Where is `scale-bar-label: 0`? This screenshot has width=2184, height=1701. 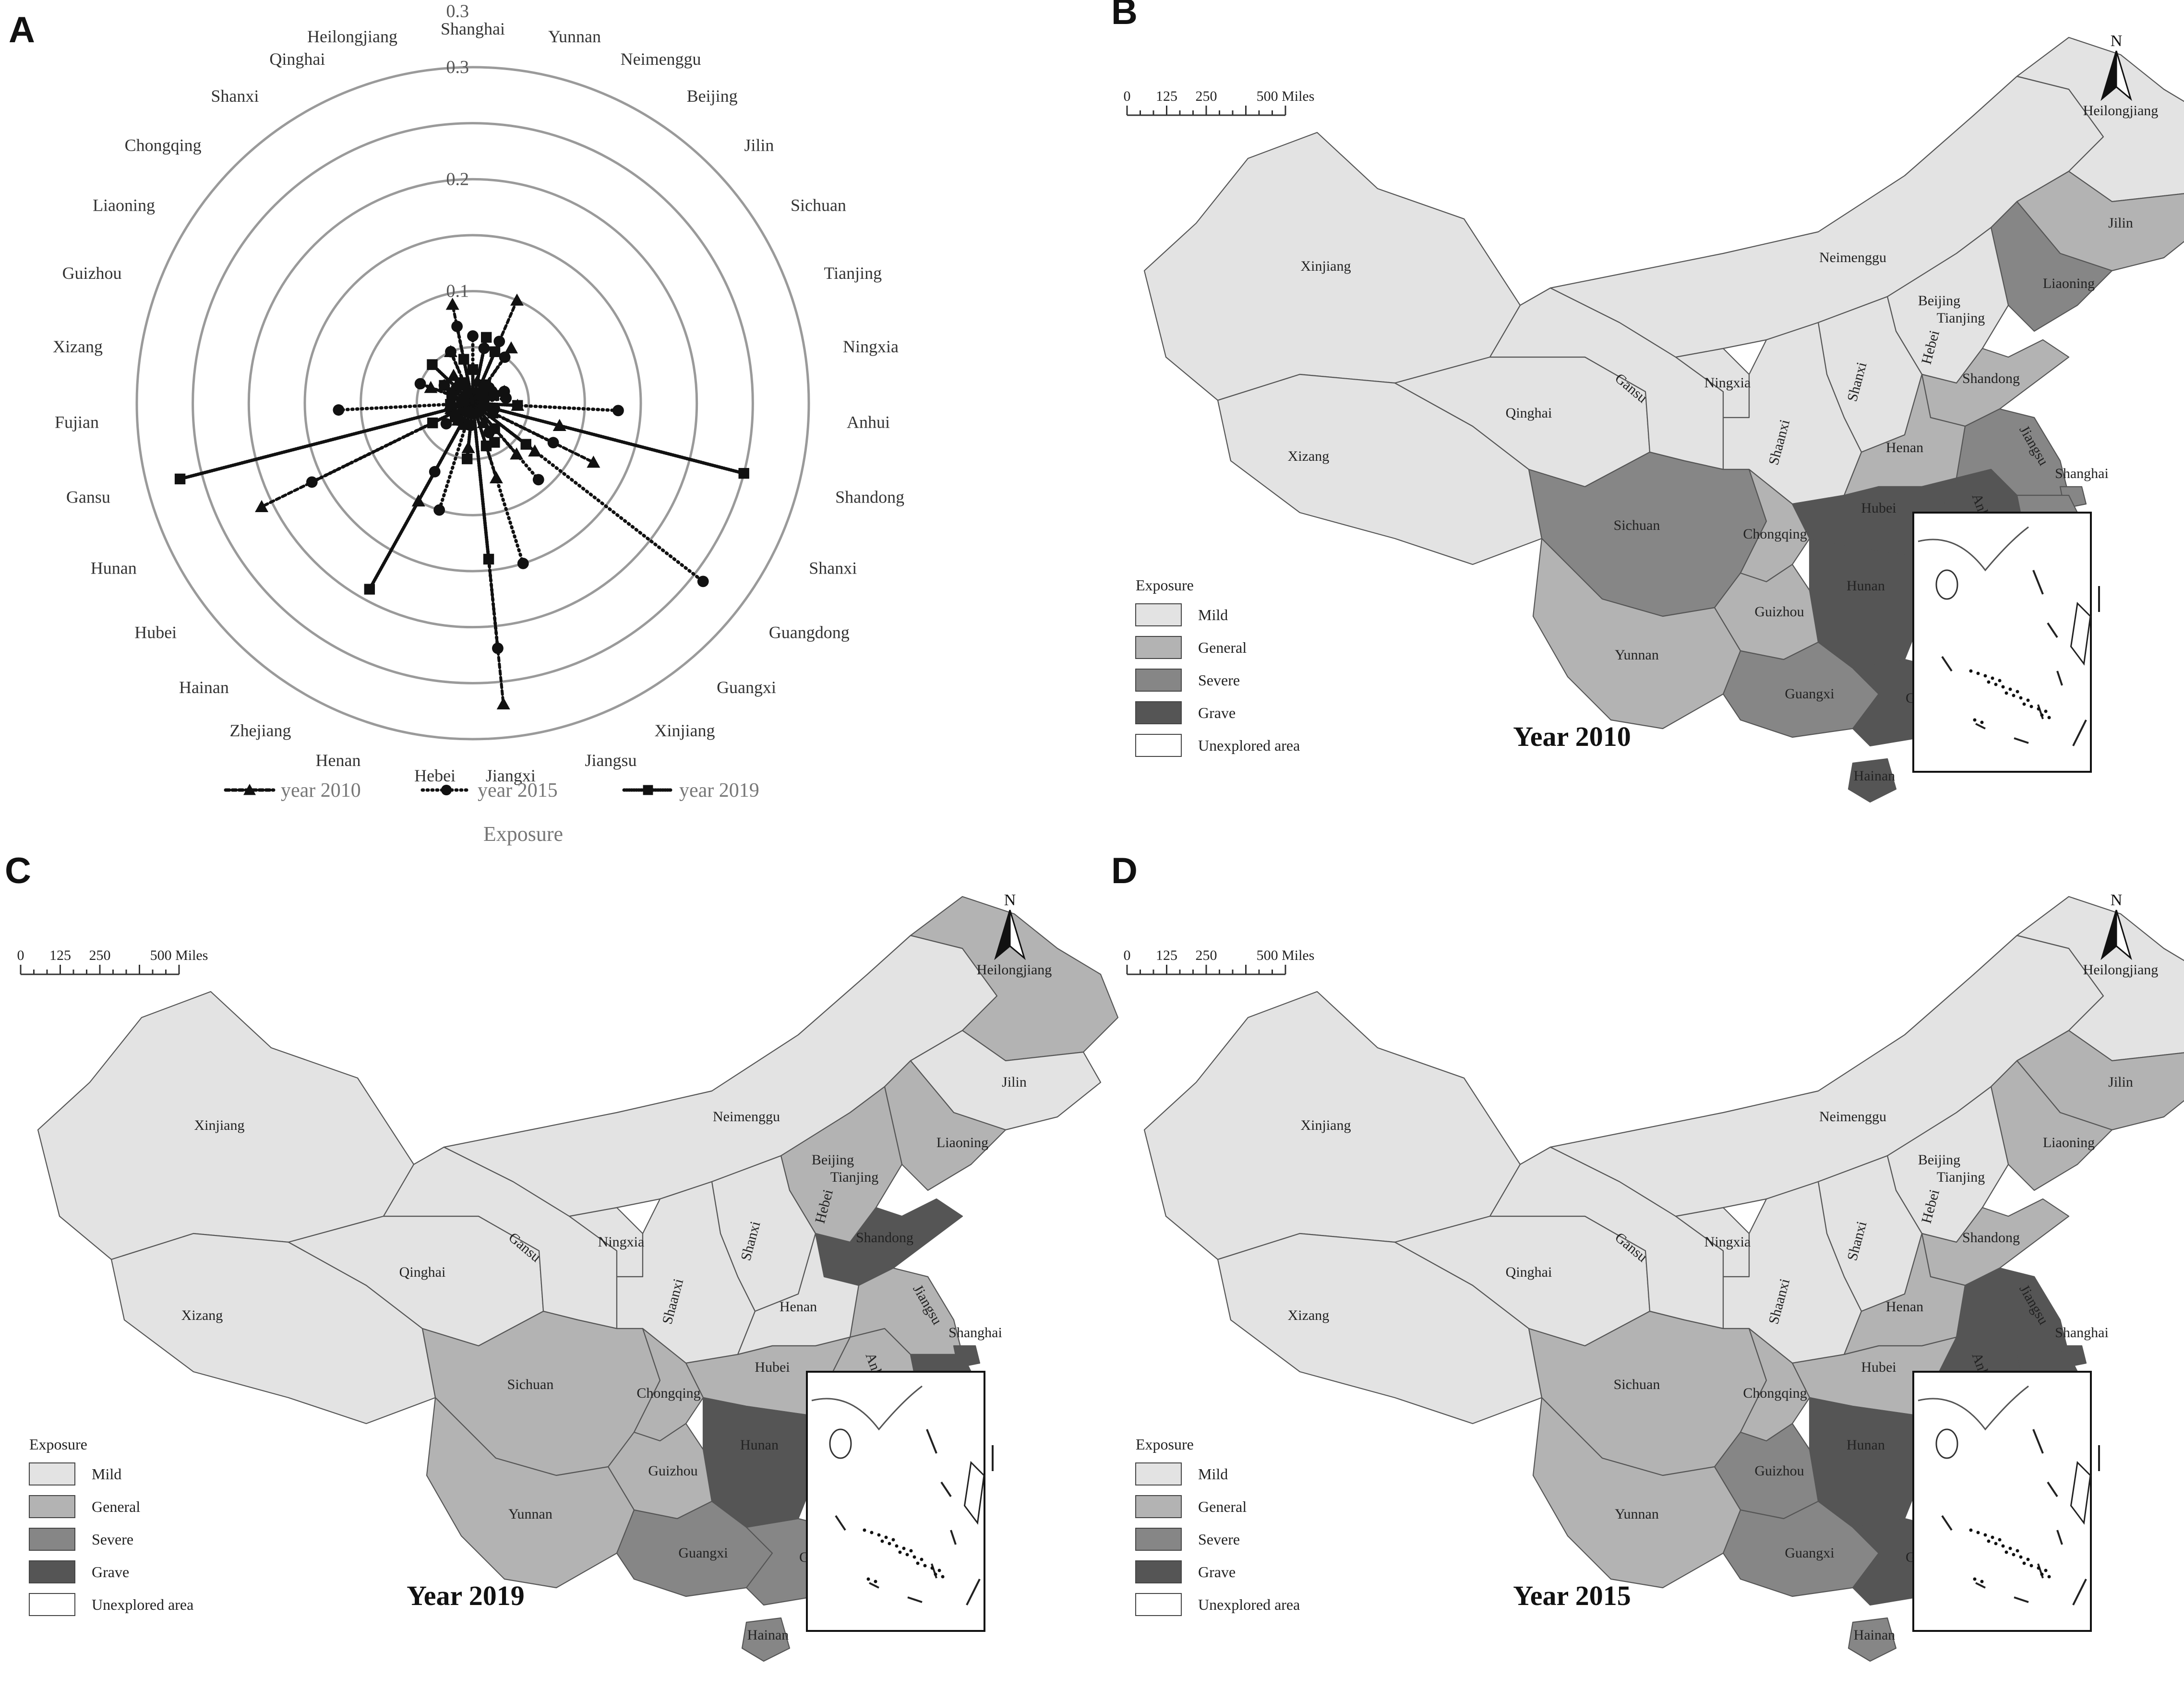
scale-bar-label: 0 is located at coordinates (1127, 955).